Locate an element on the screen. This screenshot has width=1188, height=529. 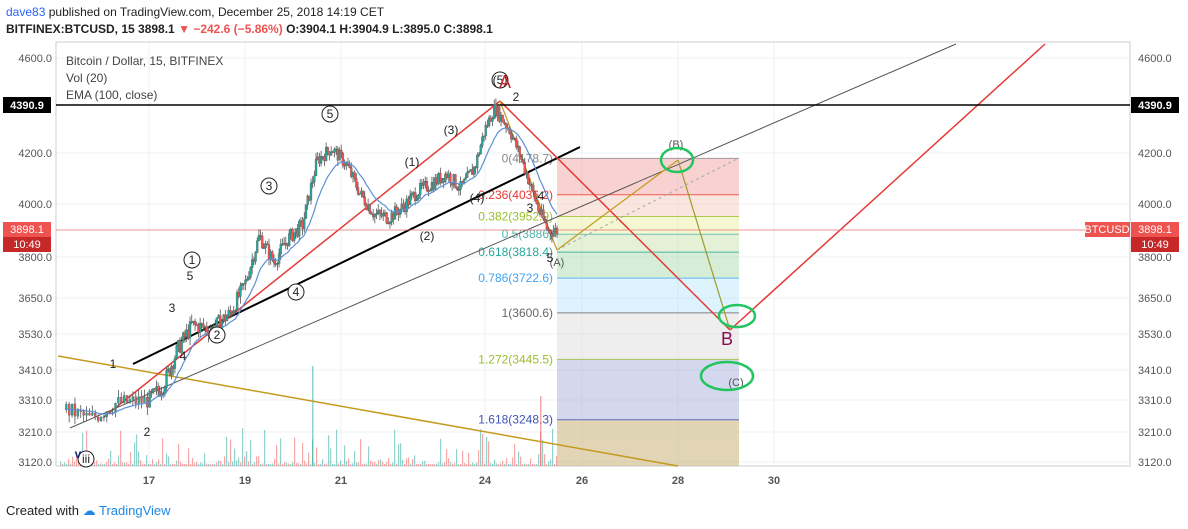
x-tick: 28 is located at coordinates (678, 481).